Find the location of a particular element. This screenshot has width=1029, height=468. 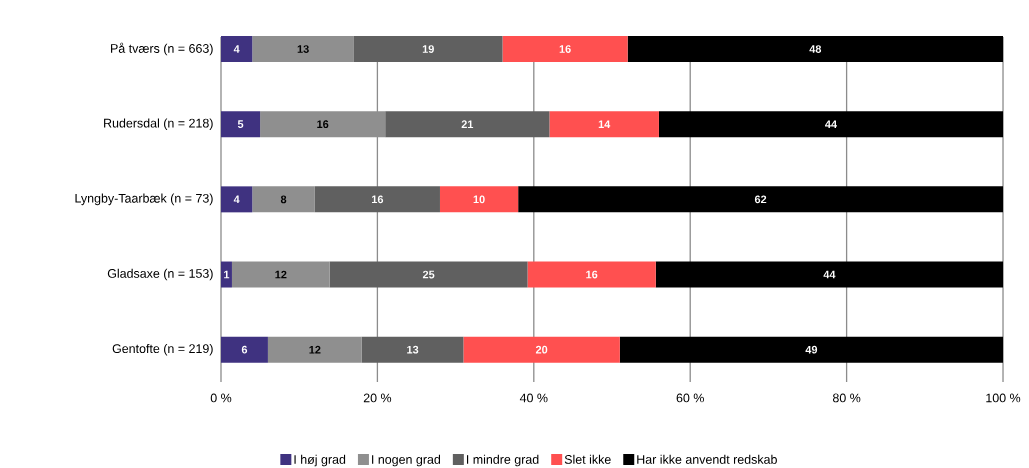

legend-label: Slet ikke is located at coordinates (587, 459).